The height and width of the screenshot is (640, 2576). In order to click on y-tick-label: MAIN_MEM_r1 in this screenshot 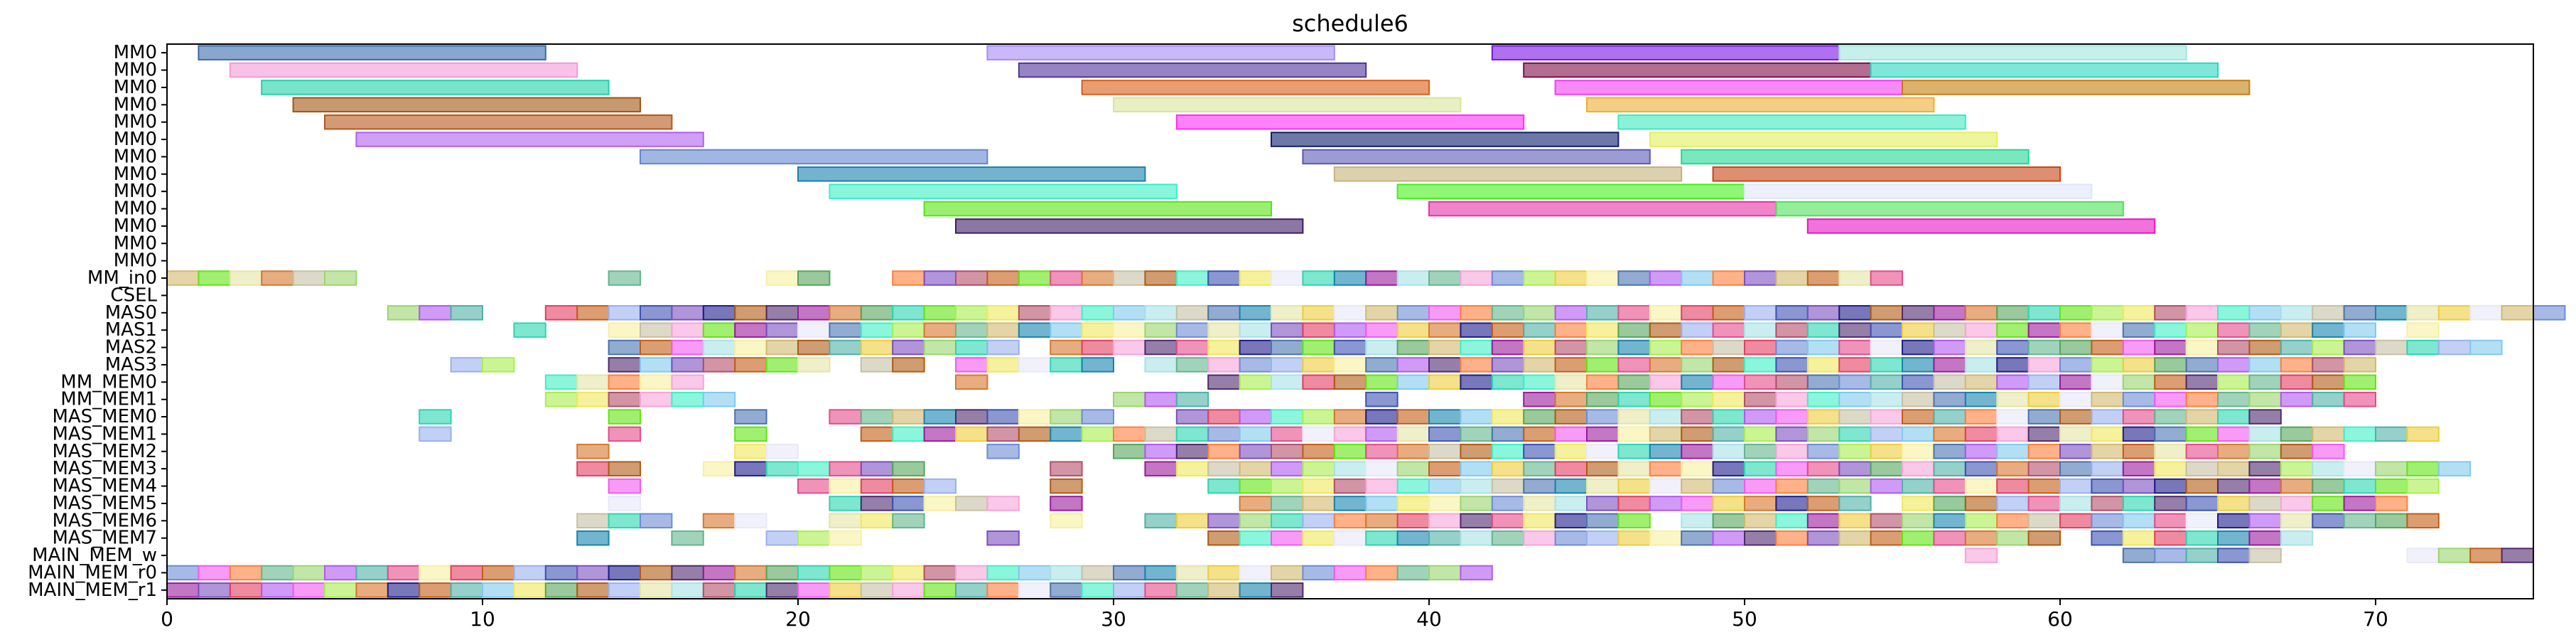, I will do `click(93, 590)`.